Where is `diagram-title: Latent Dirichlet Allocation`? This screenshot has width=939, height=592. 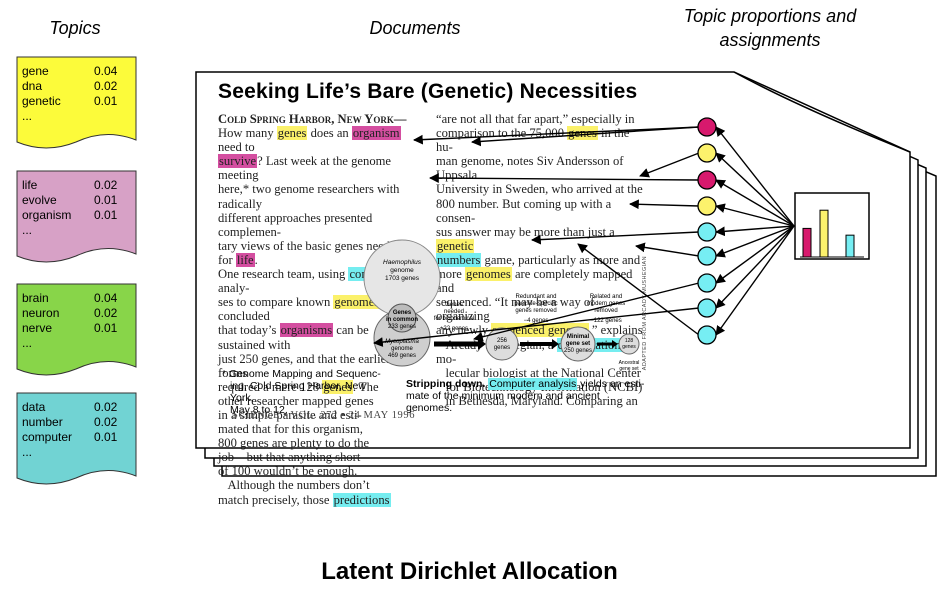
diagram-title: Latent Dirichlet Allocation is located at coordinates (469, 572).